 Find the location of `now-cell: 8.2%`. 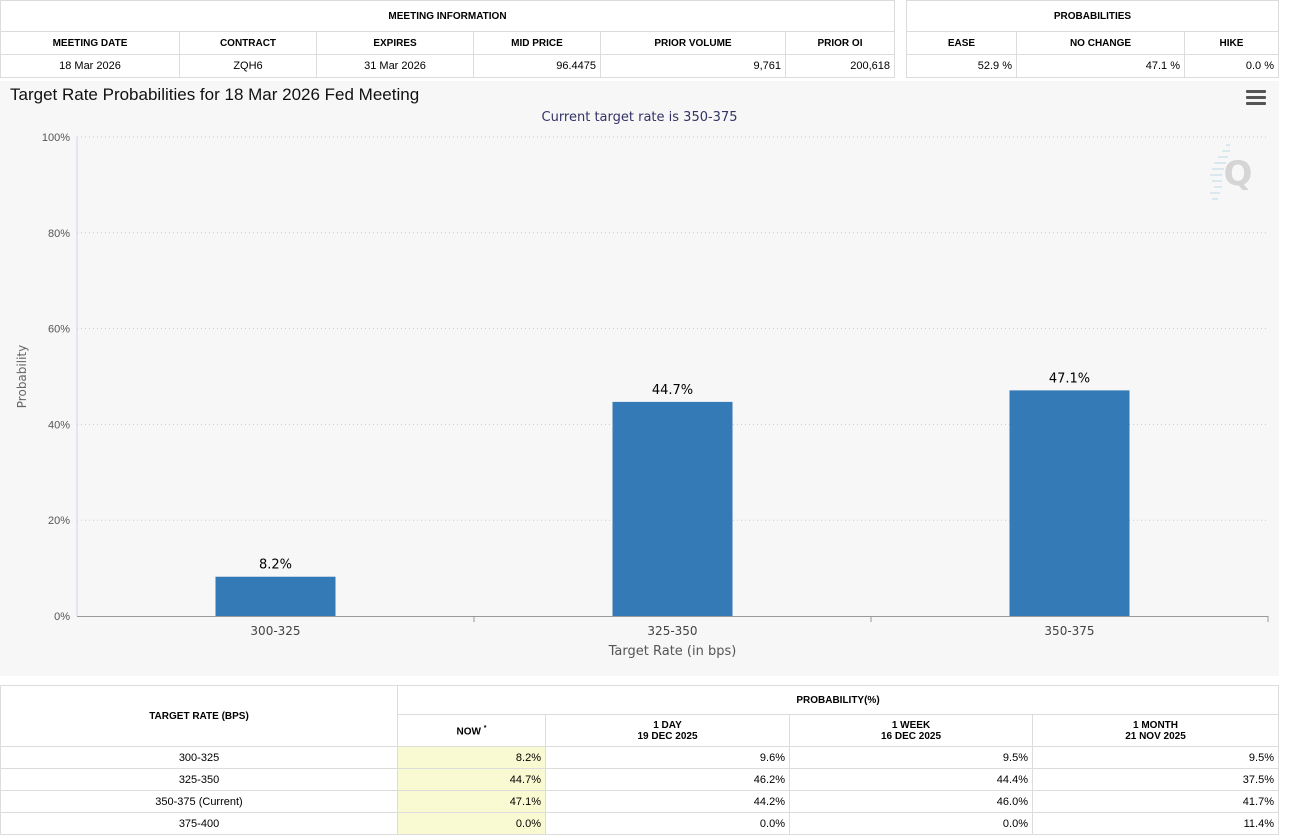

now-cell: 8.2% is located at coordinates (471, 757).